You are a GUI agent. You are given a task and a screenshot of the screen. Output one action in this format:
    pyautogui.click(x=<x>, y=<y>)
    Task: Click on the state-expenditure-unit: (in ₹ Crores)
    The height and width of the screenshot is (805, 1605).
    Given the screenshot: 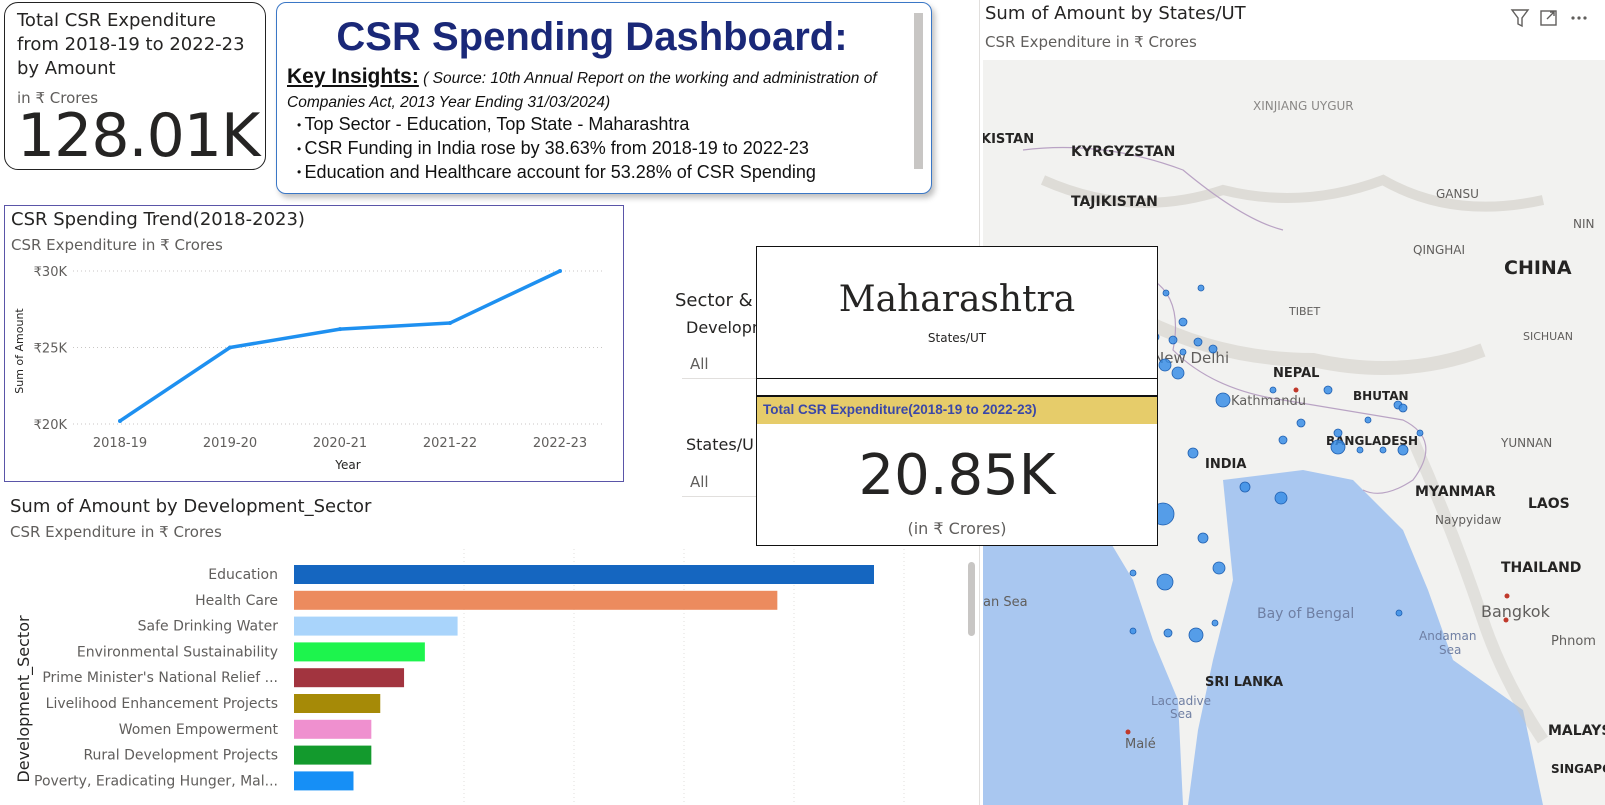 What is the action you would take?
    pyautogui.click(x=957, y=528)
    